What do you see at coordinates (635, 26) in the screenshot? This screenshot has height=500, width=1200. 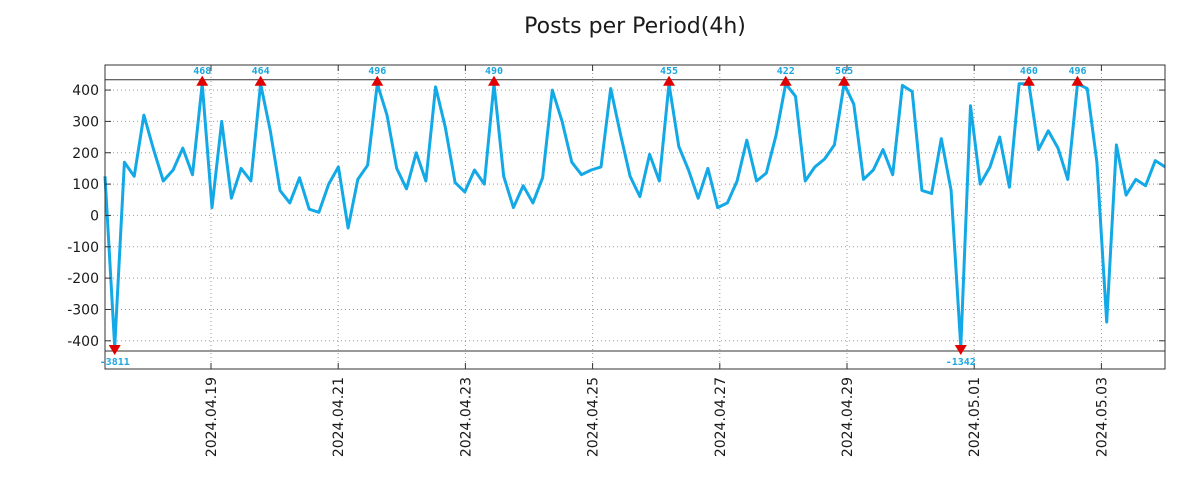 I see `chart-title: Posts per Period(4h)` at bounding box center [635, 26].